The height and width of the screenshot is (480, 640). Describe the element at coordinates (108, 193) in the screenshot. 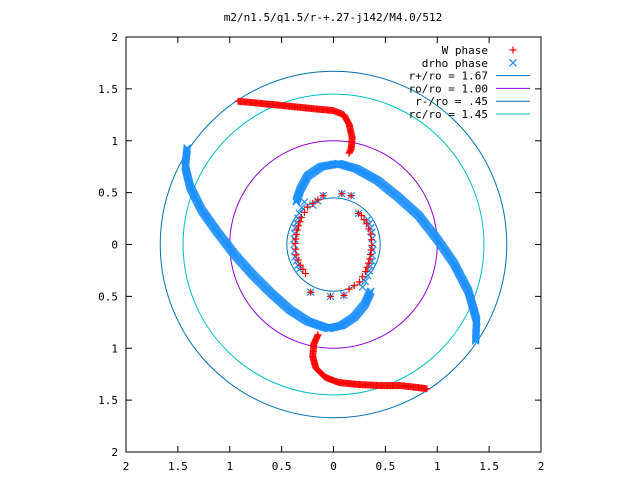

I see `y-tick-label-3: 0.5` at that location.